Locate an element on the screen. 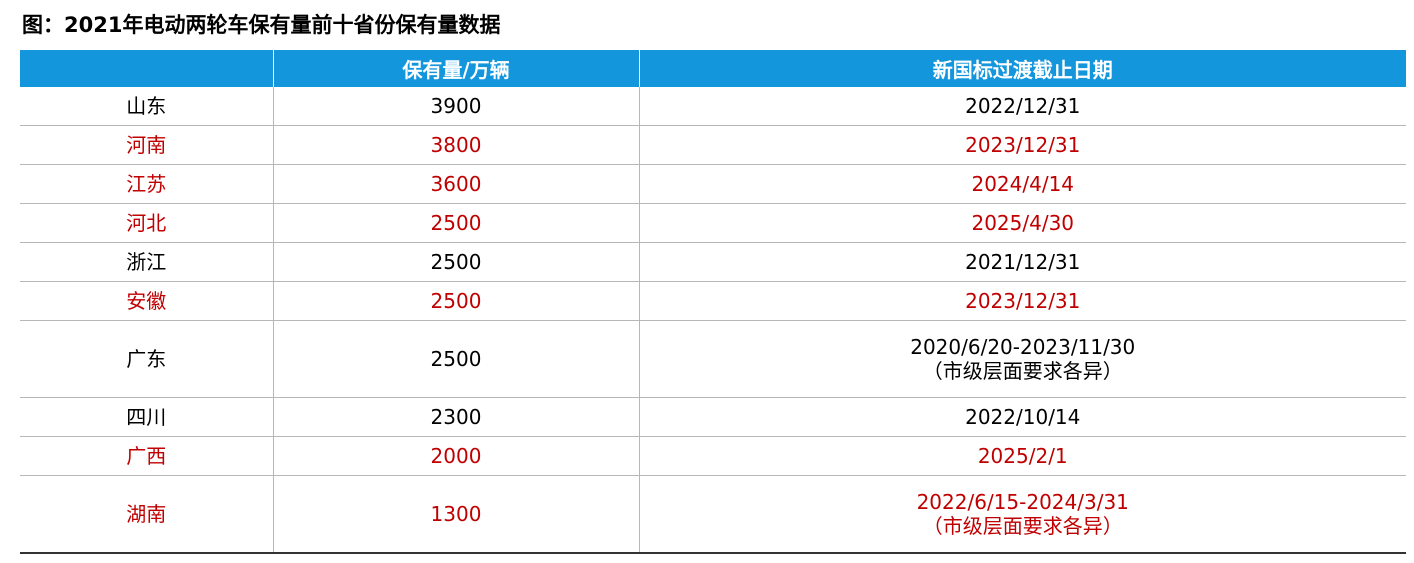 This screenshot has width=1414, height=563. deadline-cell: 2021/12/31 is located at coordinates (1022, 262).